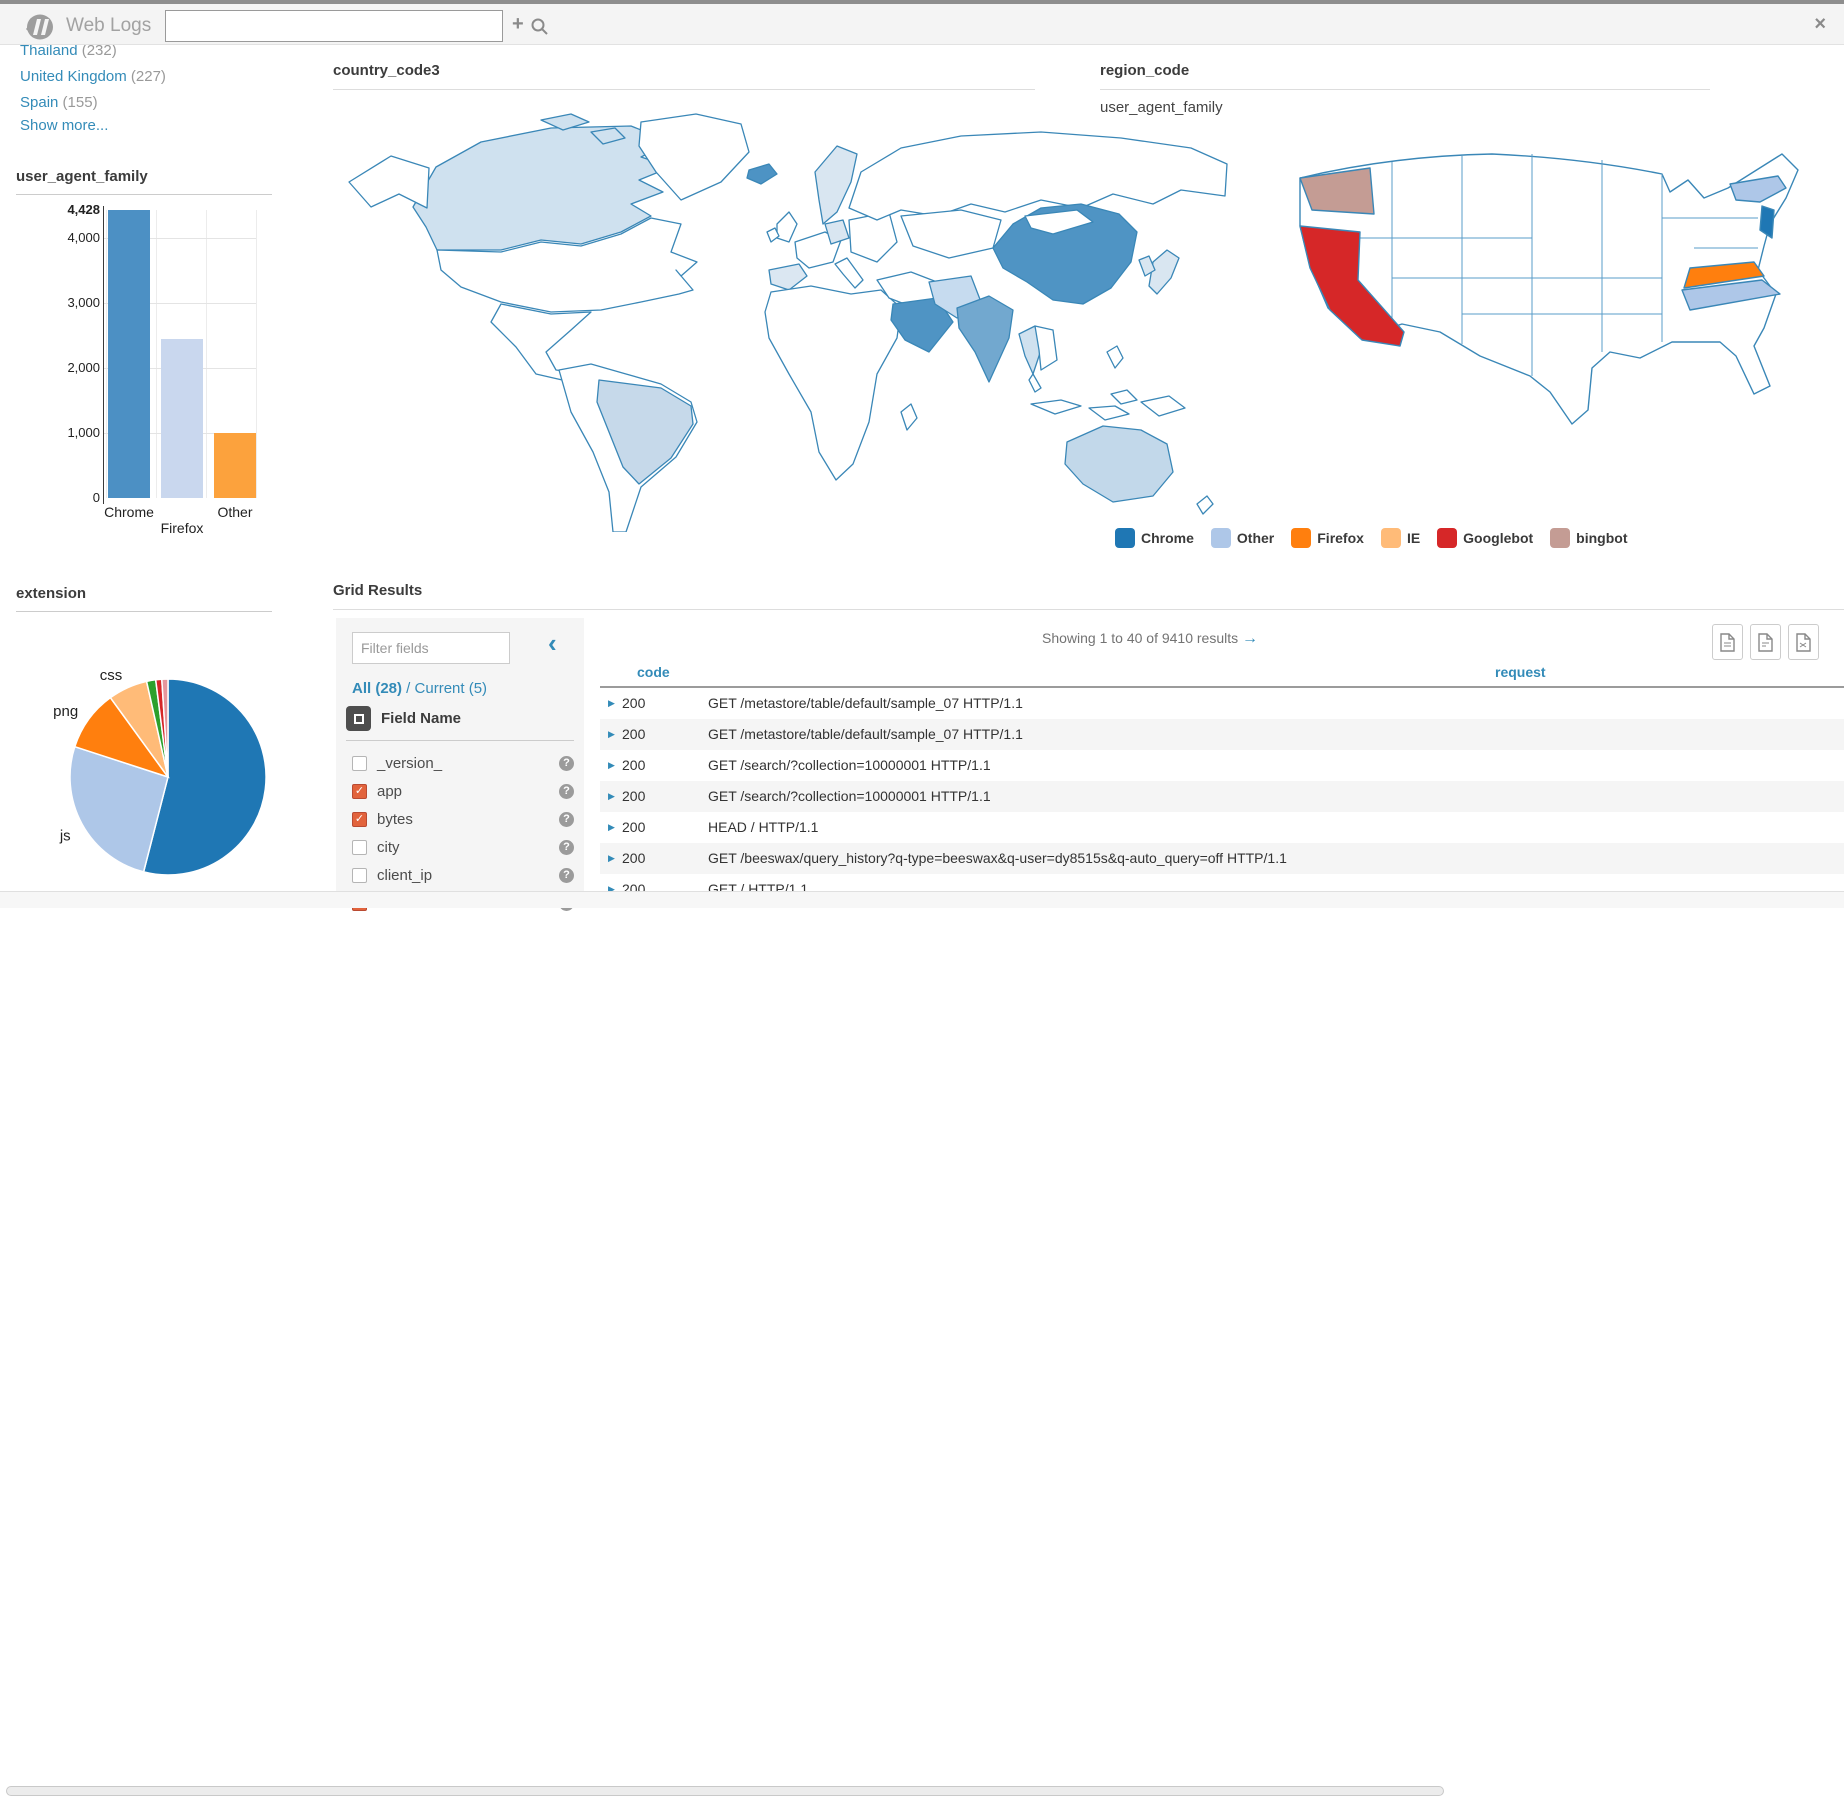  I want to click on filter-fields-input, so click(431, 648).